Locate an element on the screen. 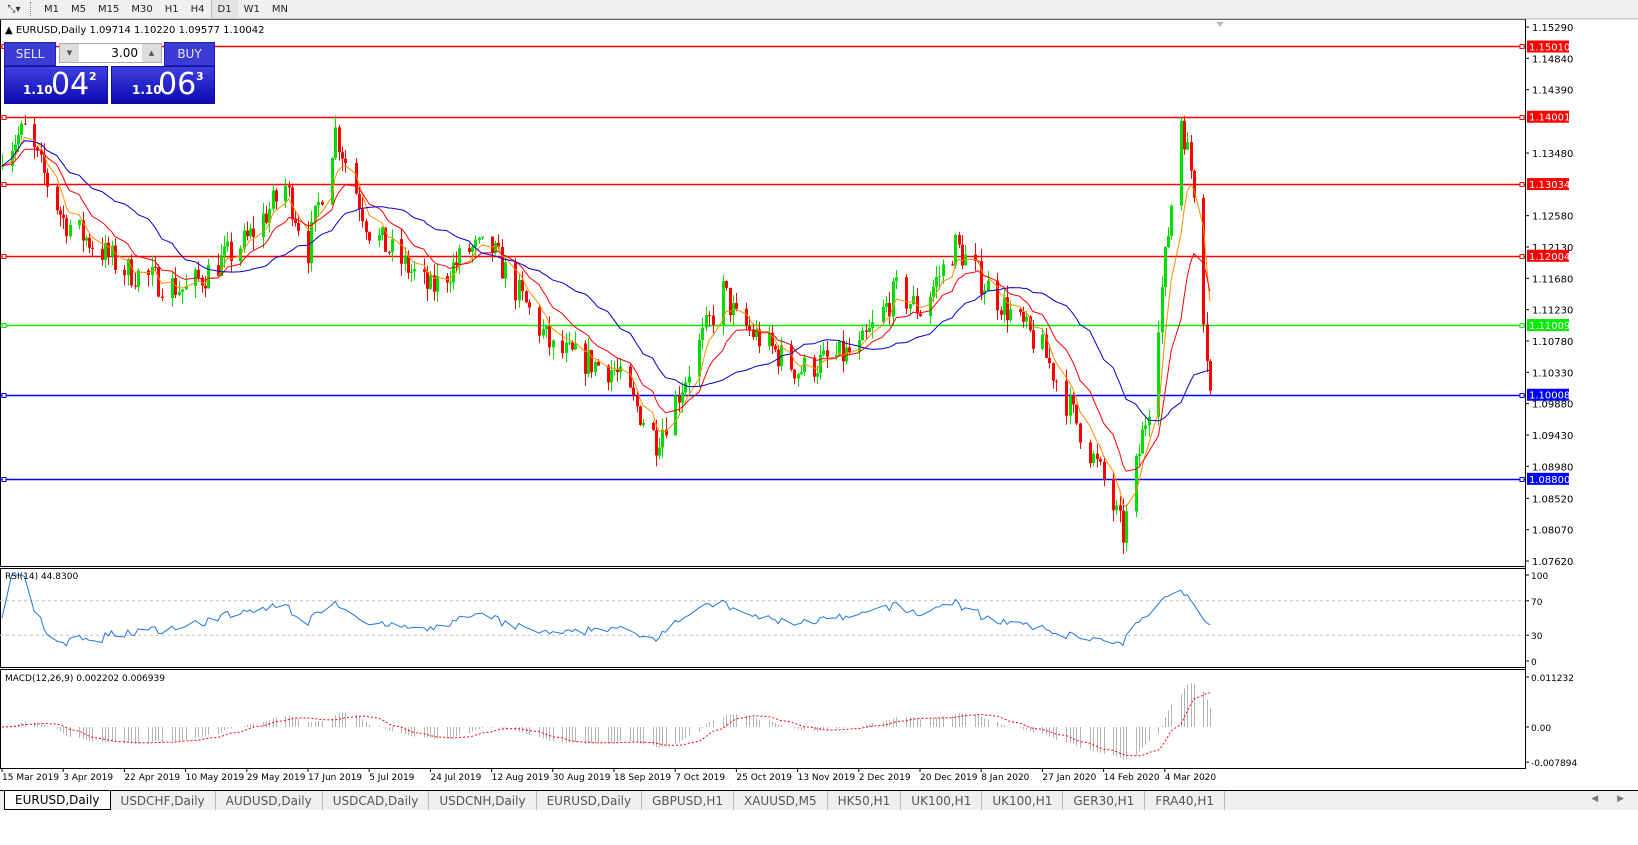 This screenshot has height=845, width=1638. bid-quote: 1.10 04 2 is located at coordinates (56, 85).